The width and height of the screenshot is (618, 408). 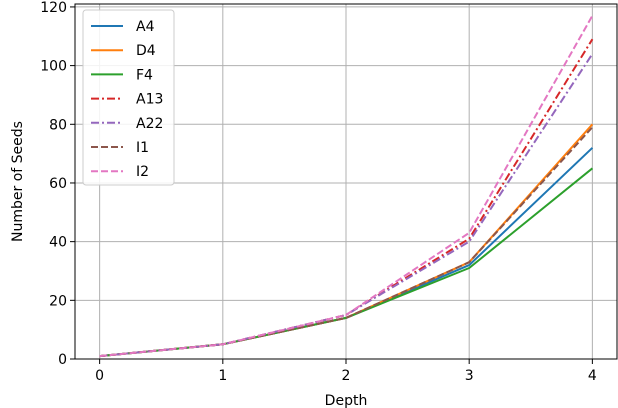 I want to click on y-tick-label: 0, so click(x=62, y=360).